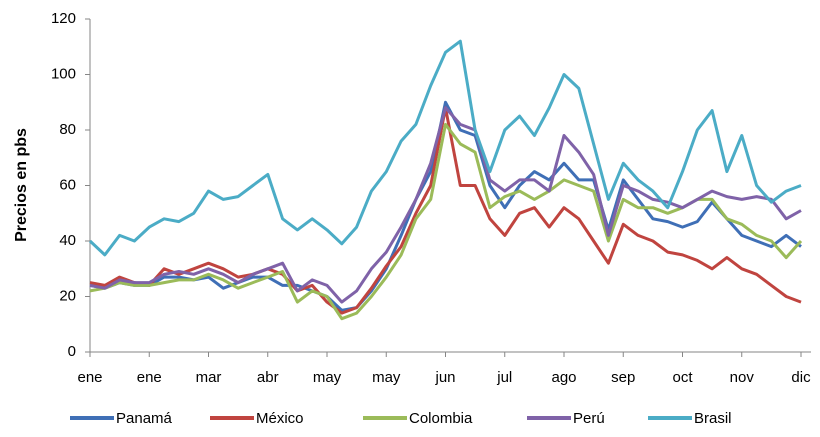  I want to click on x-tick-label: jun, so click(444, 377).